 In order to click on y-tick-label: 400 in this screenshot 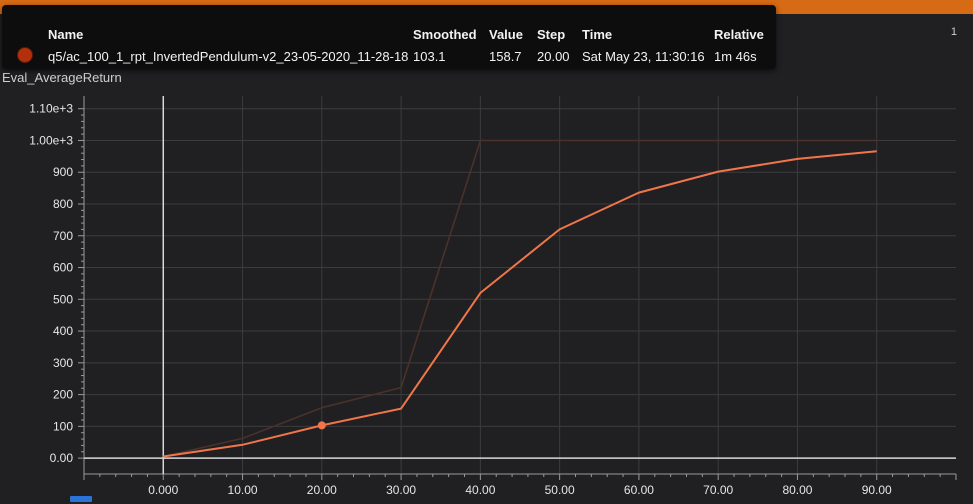, I will do `click(63, 331)`.